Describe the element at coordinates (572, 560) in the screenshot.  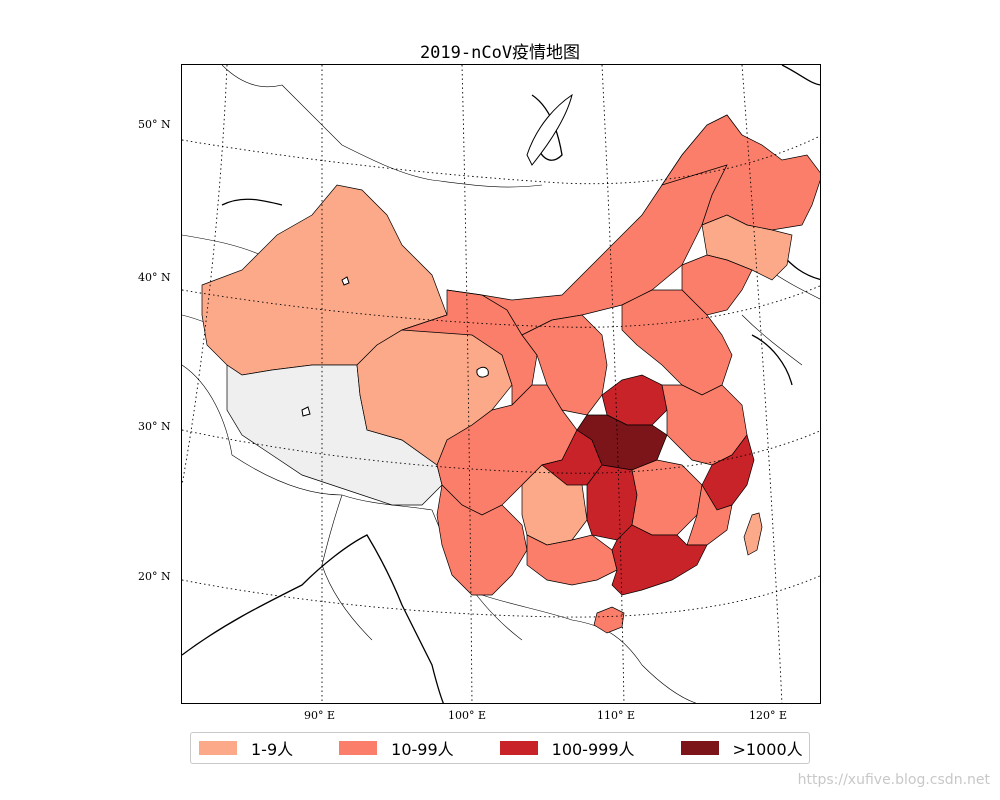
I see `province-guangxi` at that location.